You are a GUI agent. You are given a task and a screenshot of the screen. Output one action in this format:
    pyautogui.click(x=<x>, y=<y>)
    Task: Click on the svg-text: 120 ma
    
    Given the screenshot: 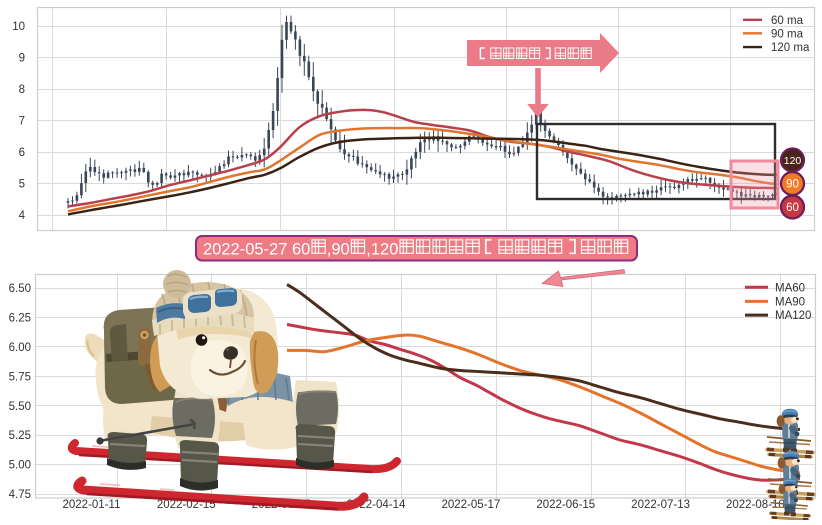 What is the action you would take?
    pyautogui.click(x=790, y=48)
    